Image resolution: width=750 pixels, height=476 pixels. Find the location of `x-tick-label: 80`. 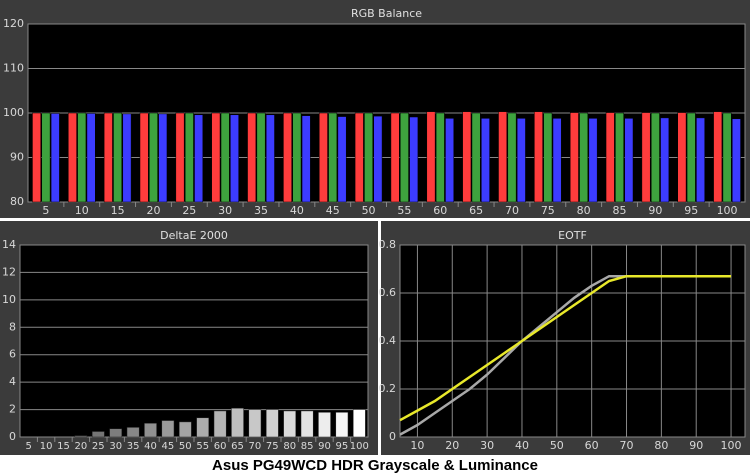

x-tick-label: 80 is located at coordinates (289, 446).